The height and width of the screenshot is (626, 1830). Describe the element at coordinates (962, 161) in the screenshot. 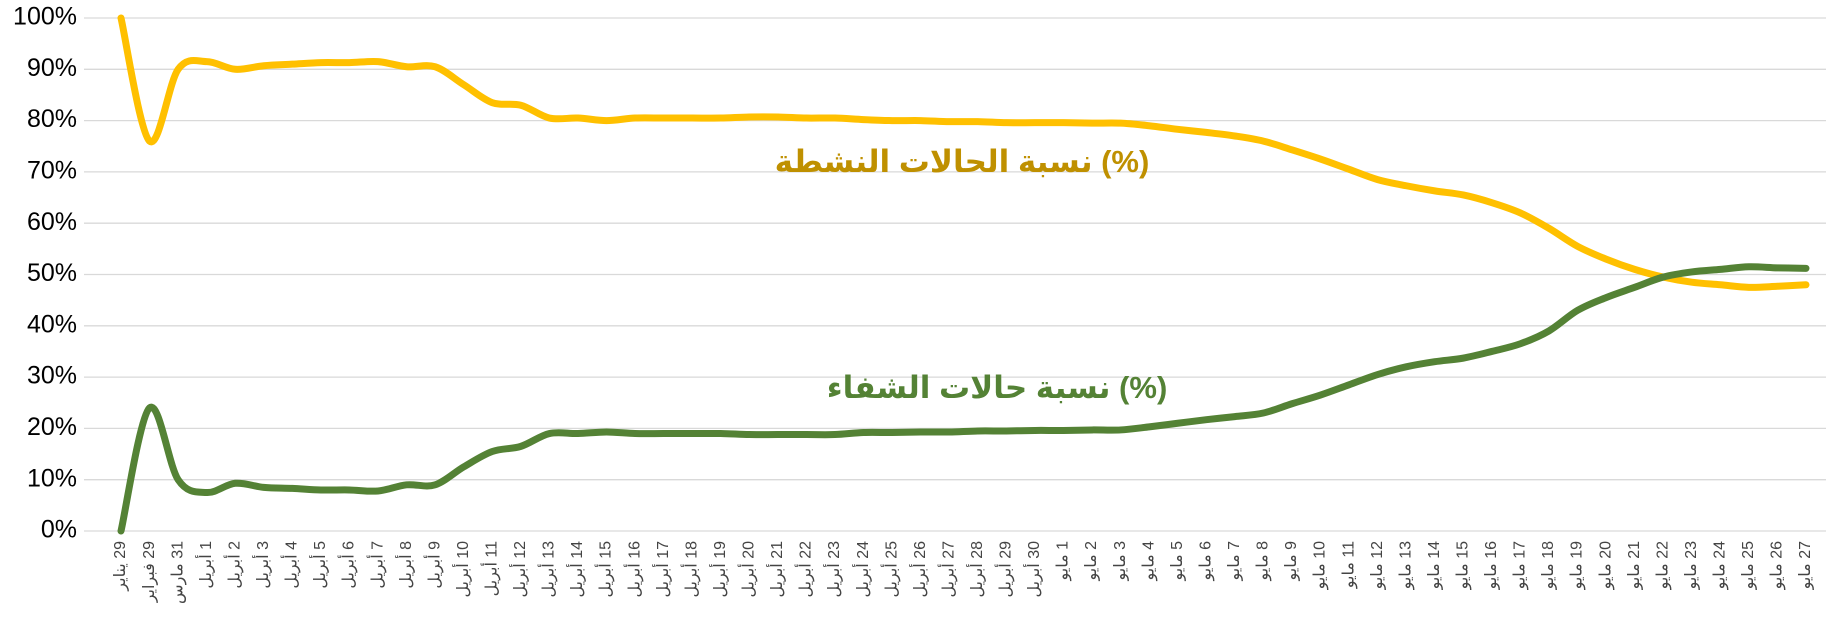

I see `series-label: نسبة الحالات النشطة (%)` at that location.